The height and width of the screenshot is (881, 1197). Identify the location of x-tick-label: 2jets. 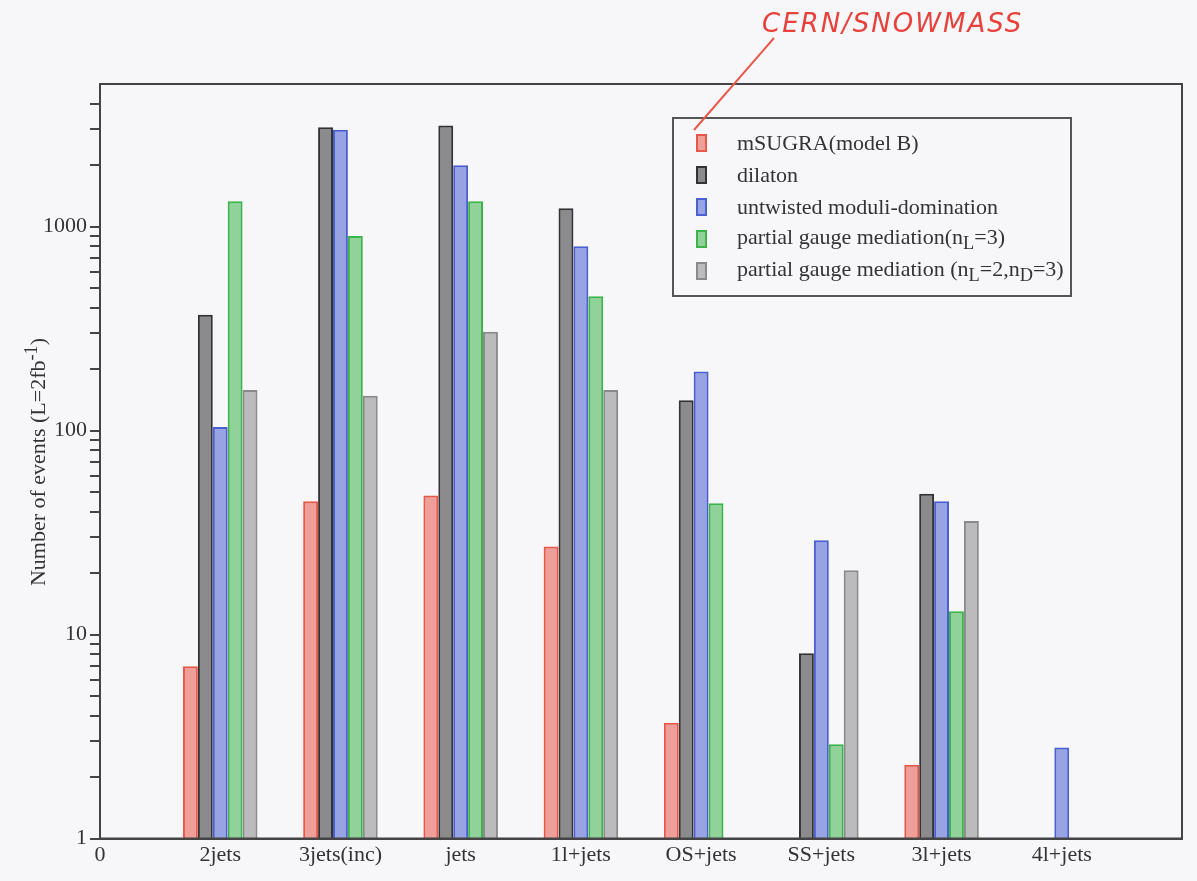
(220, 853).